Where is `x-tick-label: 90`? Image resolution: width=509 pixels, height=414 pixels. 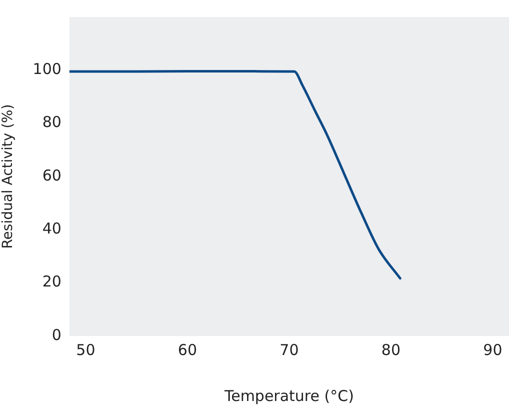
x-tick-label: 90 is located at coordinates (492, 349).